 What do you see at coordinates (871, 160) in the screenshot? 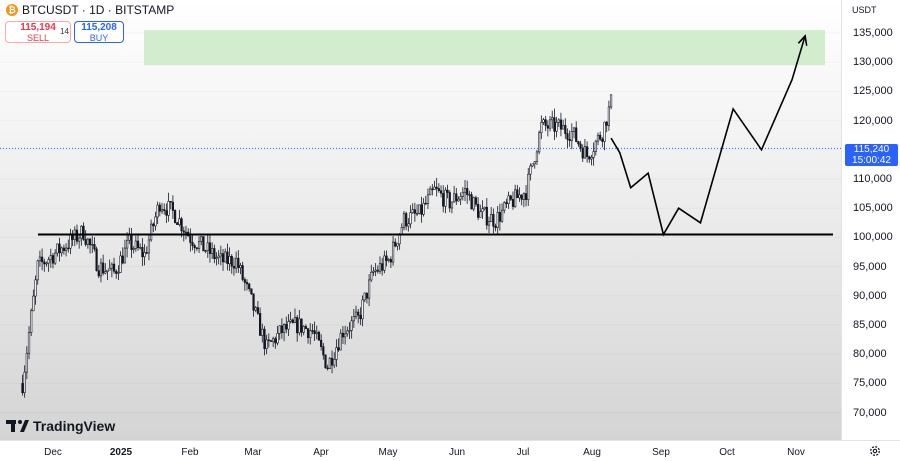
I see `countdown-timer: 15:00:42` at bounding box center [871, 160].